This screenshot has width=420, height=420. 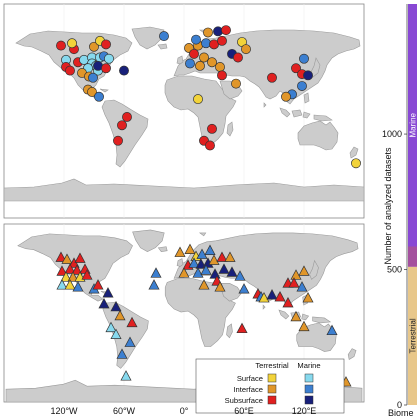 What do you see at coordinates (413, 335) in the screenshot?
I see `biome-segment-label: Terrestrial` at bounding box center [413, 335].